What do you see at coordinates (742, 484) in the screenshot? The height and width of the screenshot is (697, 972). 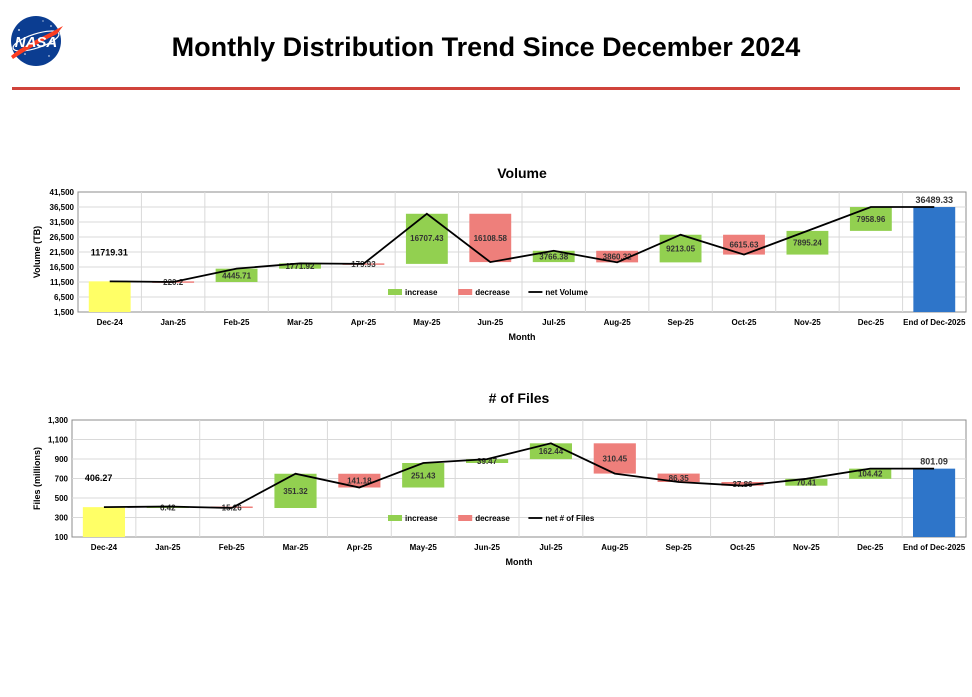 I see `data-label: 37.86` at bounding box center [742, 484].